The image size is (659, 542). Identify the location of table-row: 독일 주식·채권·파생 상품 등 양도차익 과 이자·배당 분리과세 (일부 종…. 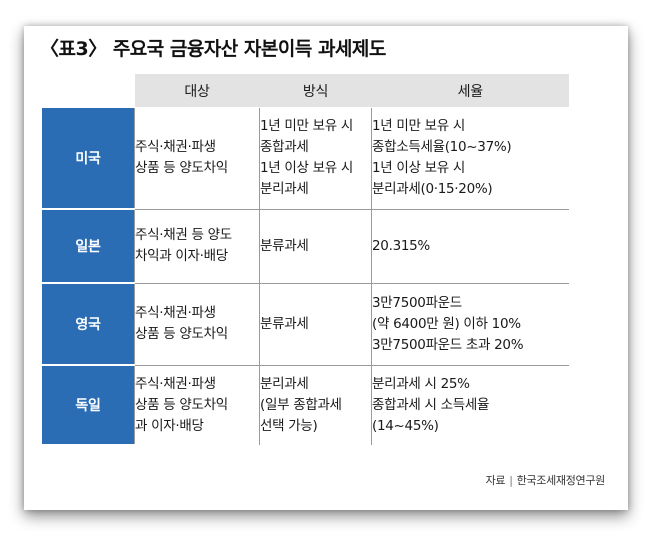
(305, 405).